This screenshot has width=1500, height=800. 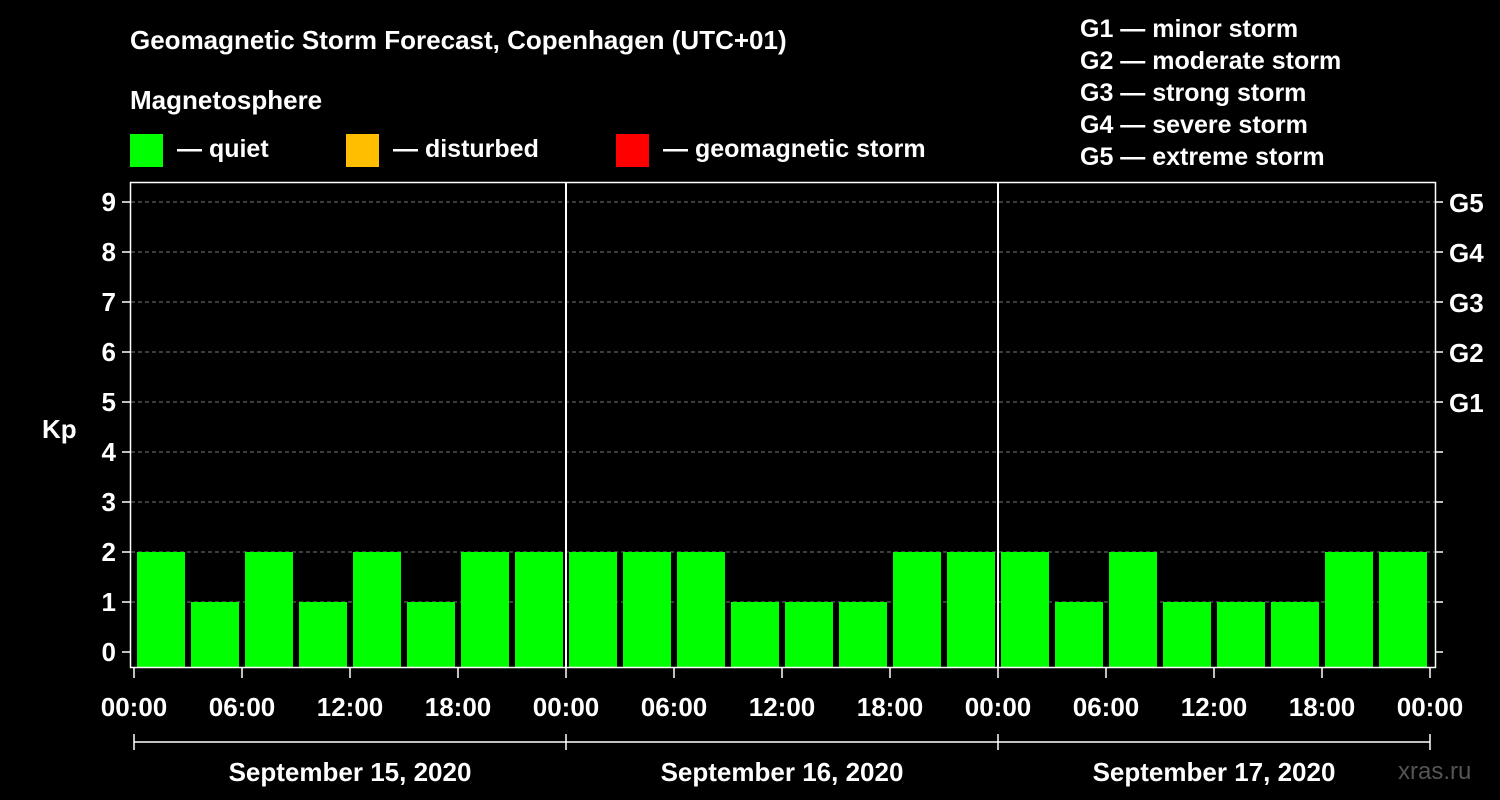 What do you see at coordinates (1459, 420) in the screenshot?
I see `right-axis: G1 G2 G3 G4 G5` at bounding box center [1459, 420].